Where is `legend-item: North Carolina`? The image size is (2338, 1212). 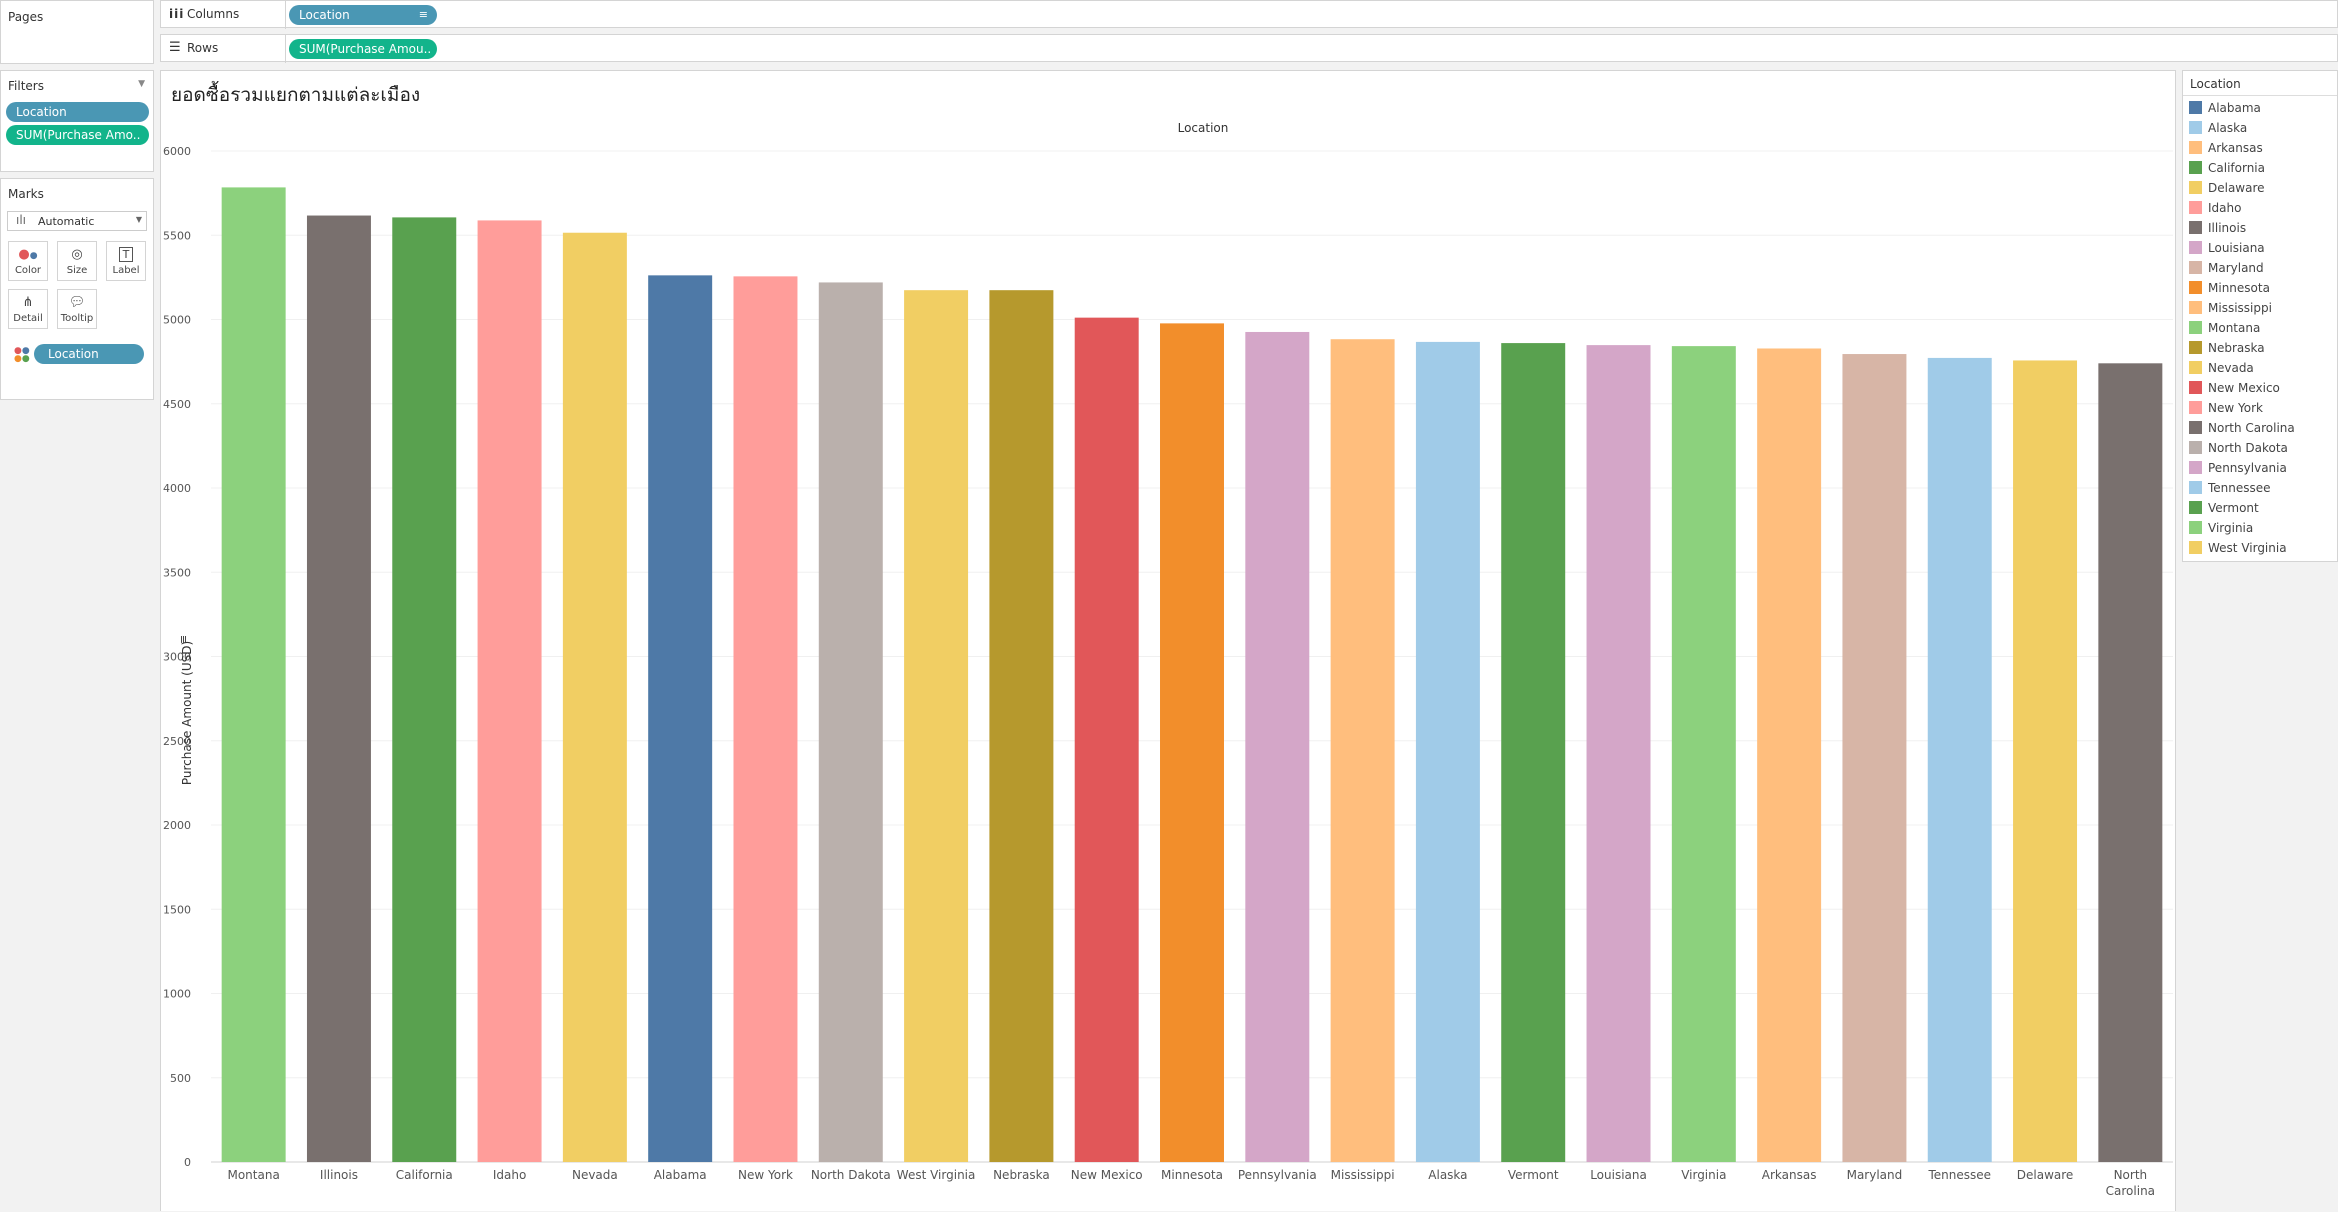
legend-item: North Carolina is located at coordinates (2242, 428).